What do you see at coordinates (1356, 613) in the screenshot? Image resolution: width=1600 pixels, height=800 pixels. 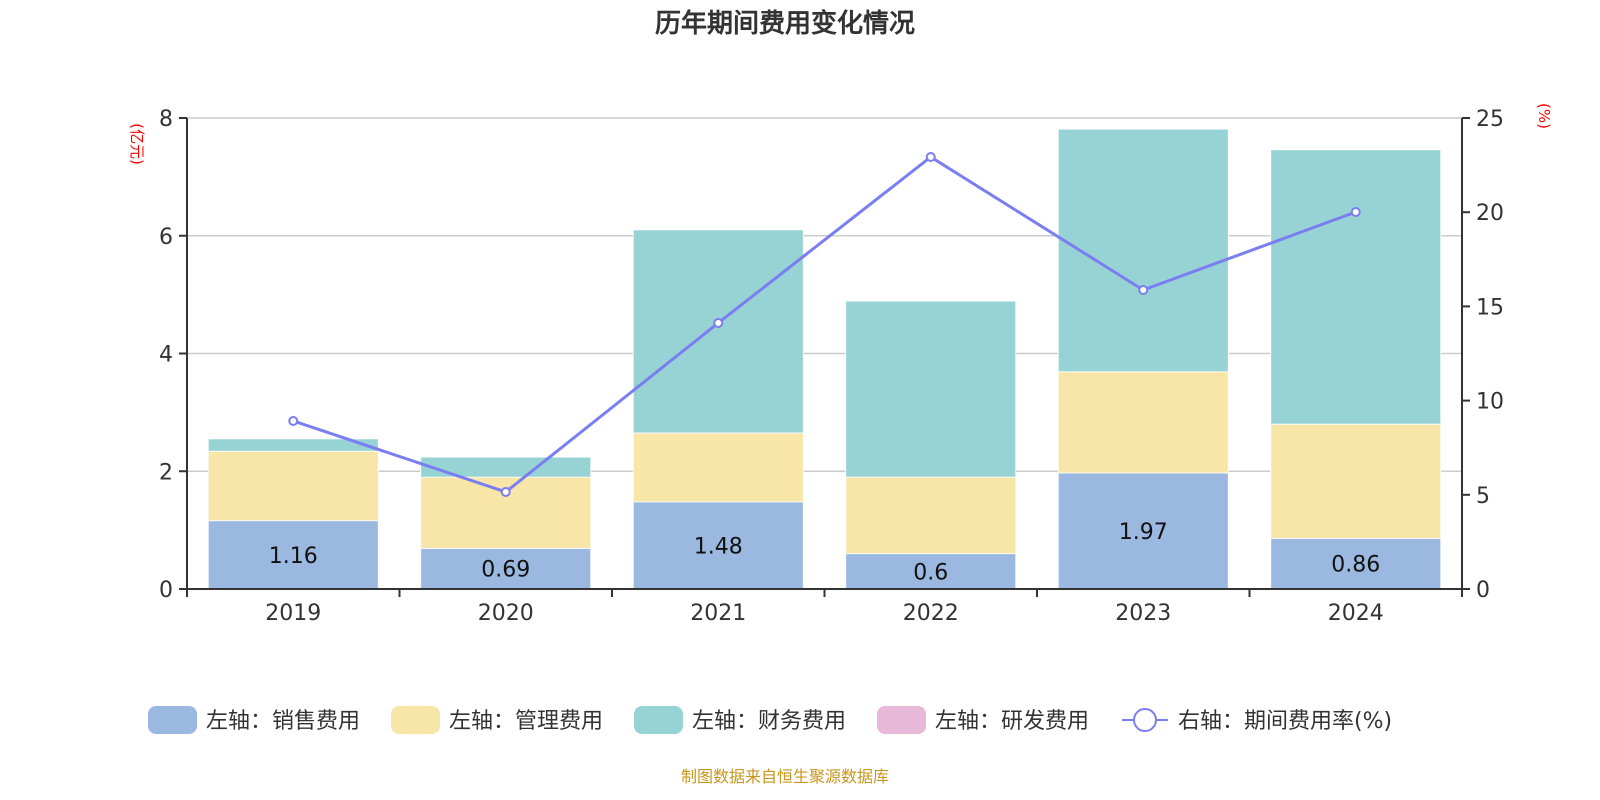 I see `x-axis-tick-label: 2024` at bounding box center [1356, 613].